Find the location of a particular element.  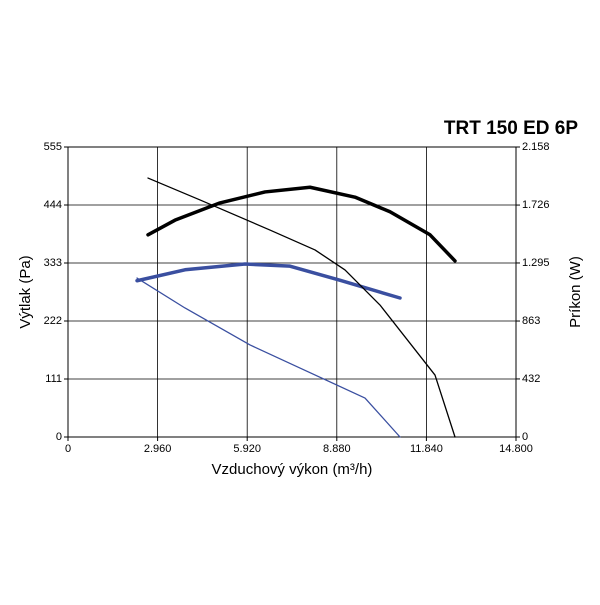

y2-tick-label: 1.726 is located at coordinates (536, 205).